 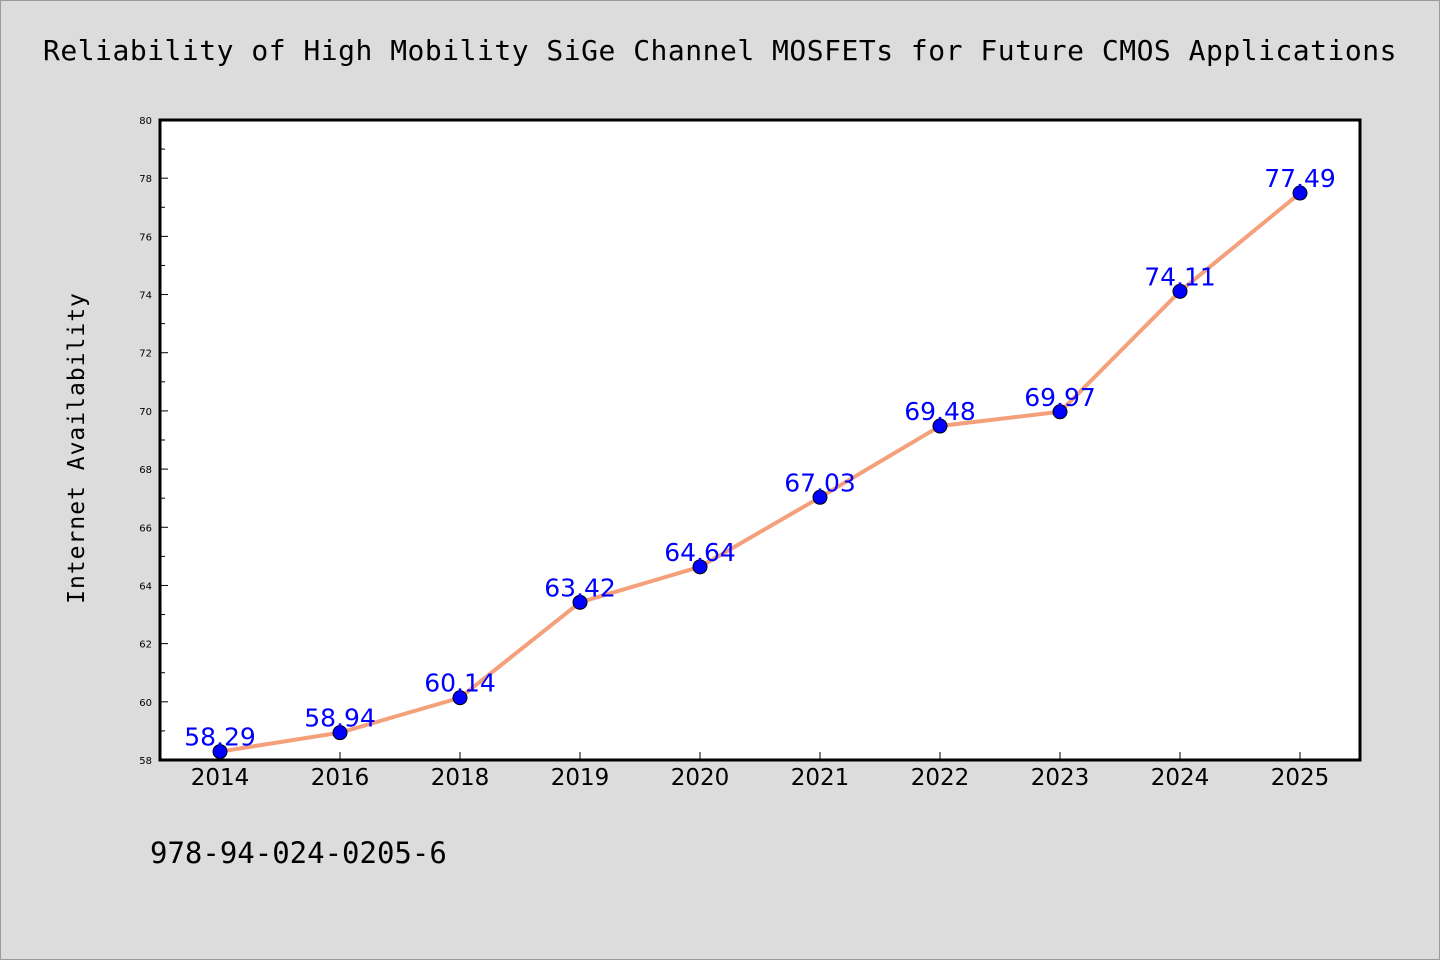 What do you see at coordinates (145, 237) in the screenshot?
I see `y-tick-label: 76` at bounding box center [145, 237].